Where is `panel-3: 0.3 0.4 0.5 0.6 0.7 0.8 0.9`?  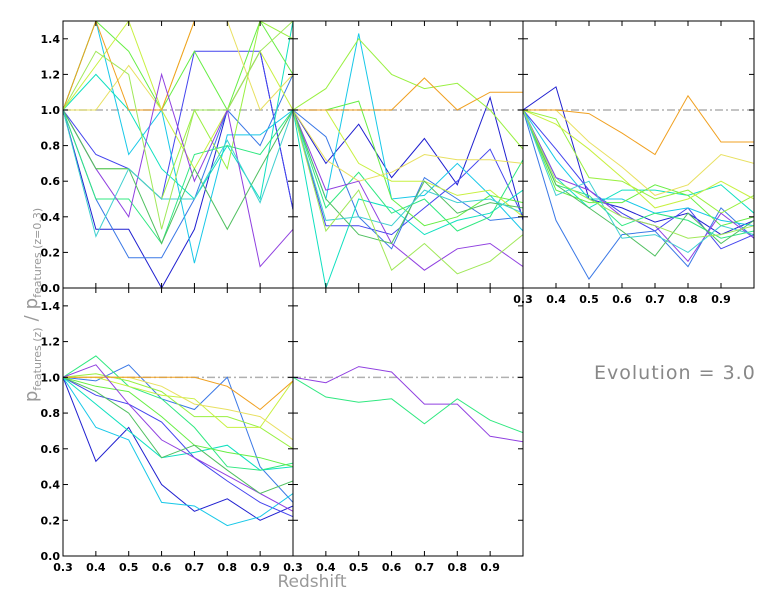 panel-3: 0.3 0.4 0.5 0.6 0.7 0.8 0.9 is located at coordinates (634, 163).